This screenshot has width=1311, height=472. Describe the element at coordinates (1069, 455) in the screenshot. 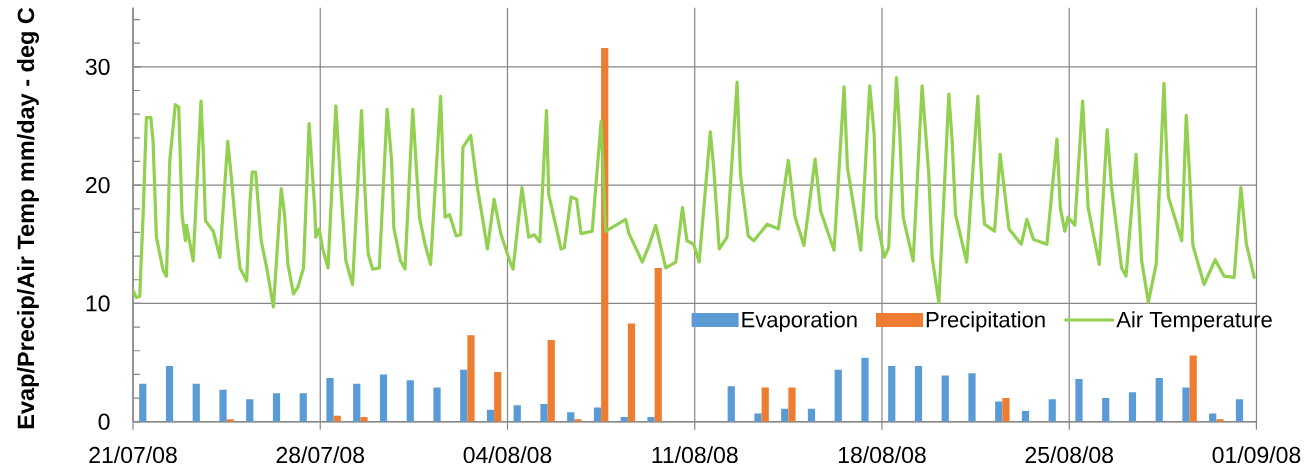

I see `x-tick-label: 25/08/08` at that location.